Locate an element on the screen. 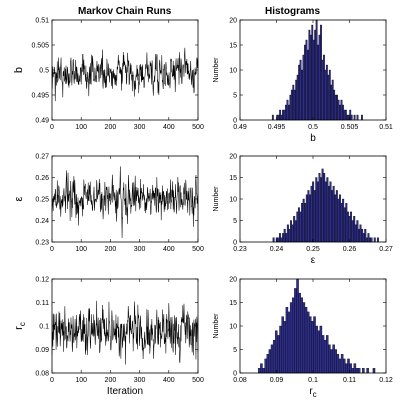 The image size is (415, 412). hist-b-ytick-label: 0 is located at coordinates (235, 121).